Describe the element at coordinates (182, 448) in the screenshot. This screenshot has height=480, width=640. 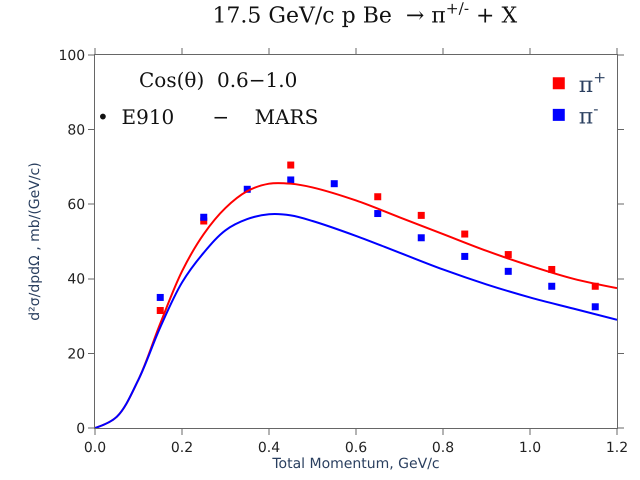
I see `x-tick-label: 0.2` at that location.